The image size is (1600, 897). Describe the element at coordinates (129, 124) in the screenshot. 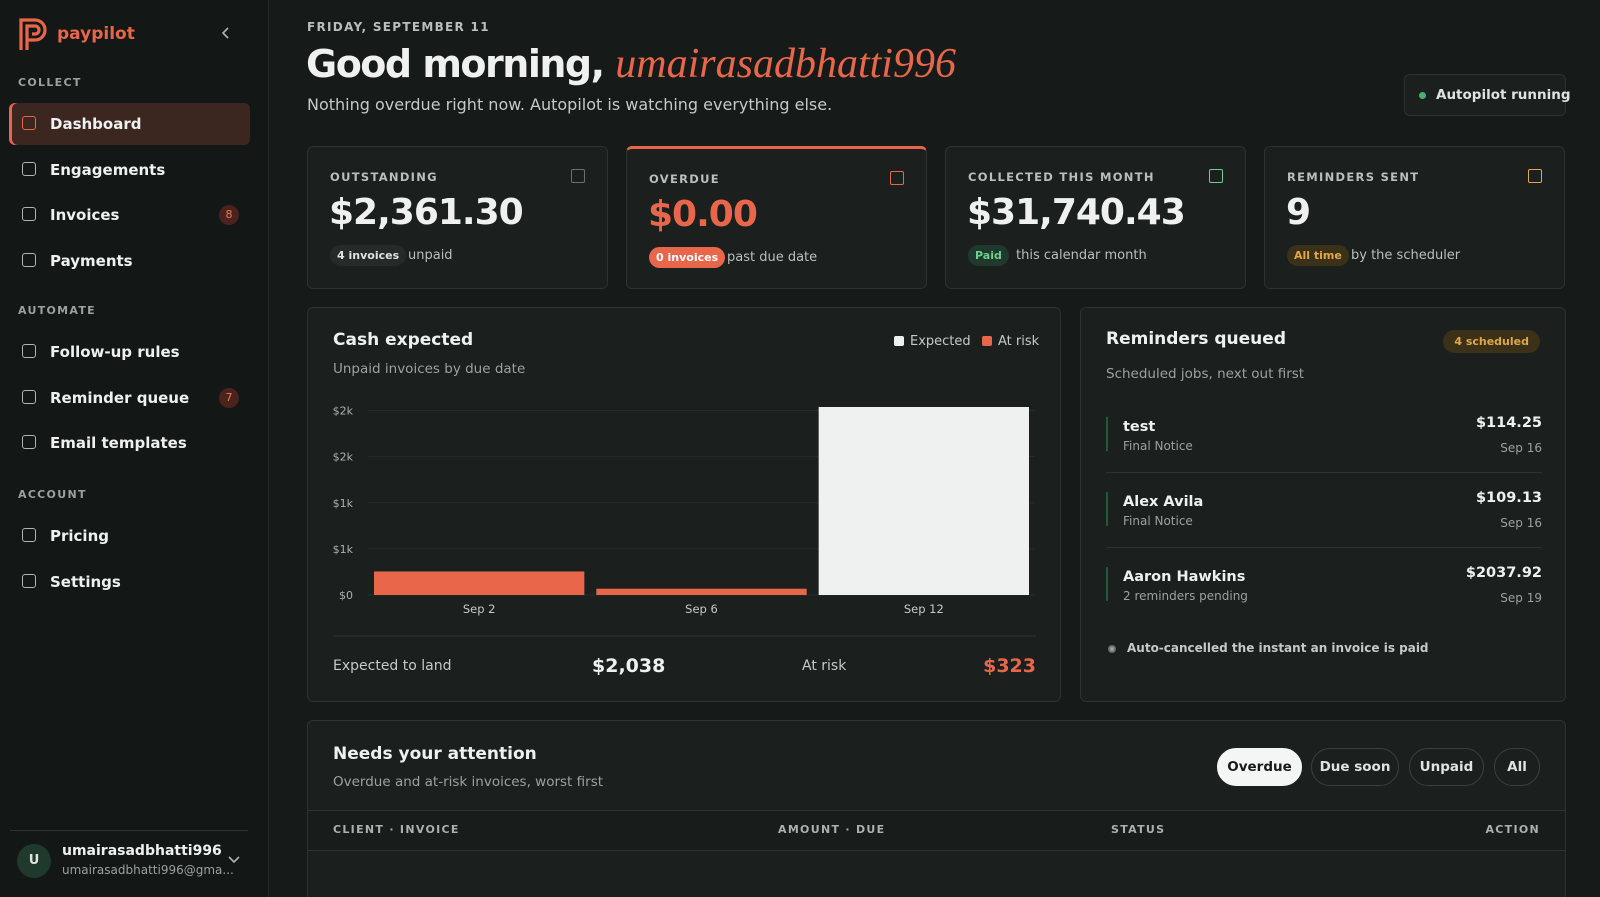

I see `nav-item: Dashboard` at that location.